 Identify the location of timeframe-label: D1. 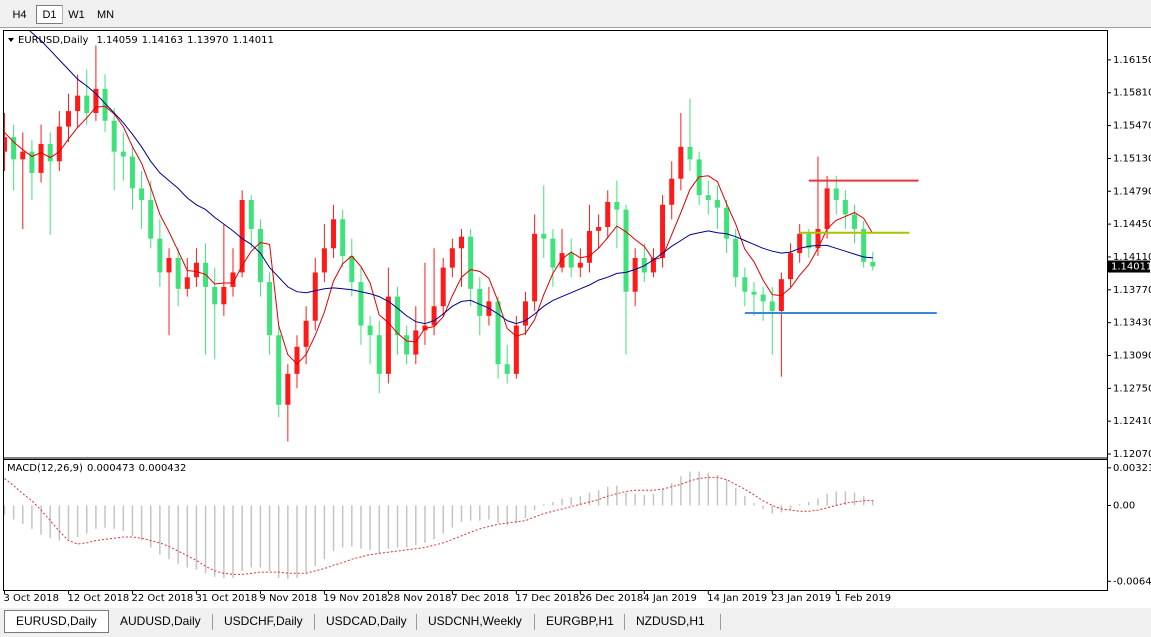
(49, 15).